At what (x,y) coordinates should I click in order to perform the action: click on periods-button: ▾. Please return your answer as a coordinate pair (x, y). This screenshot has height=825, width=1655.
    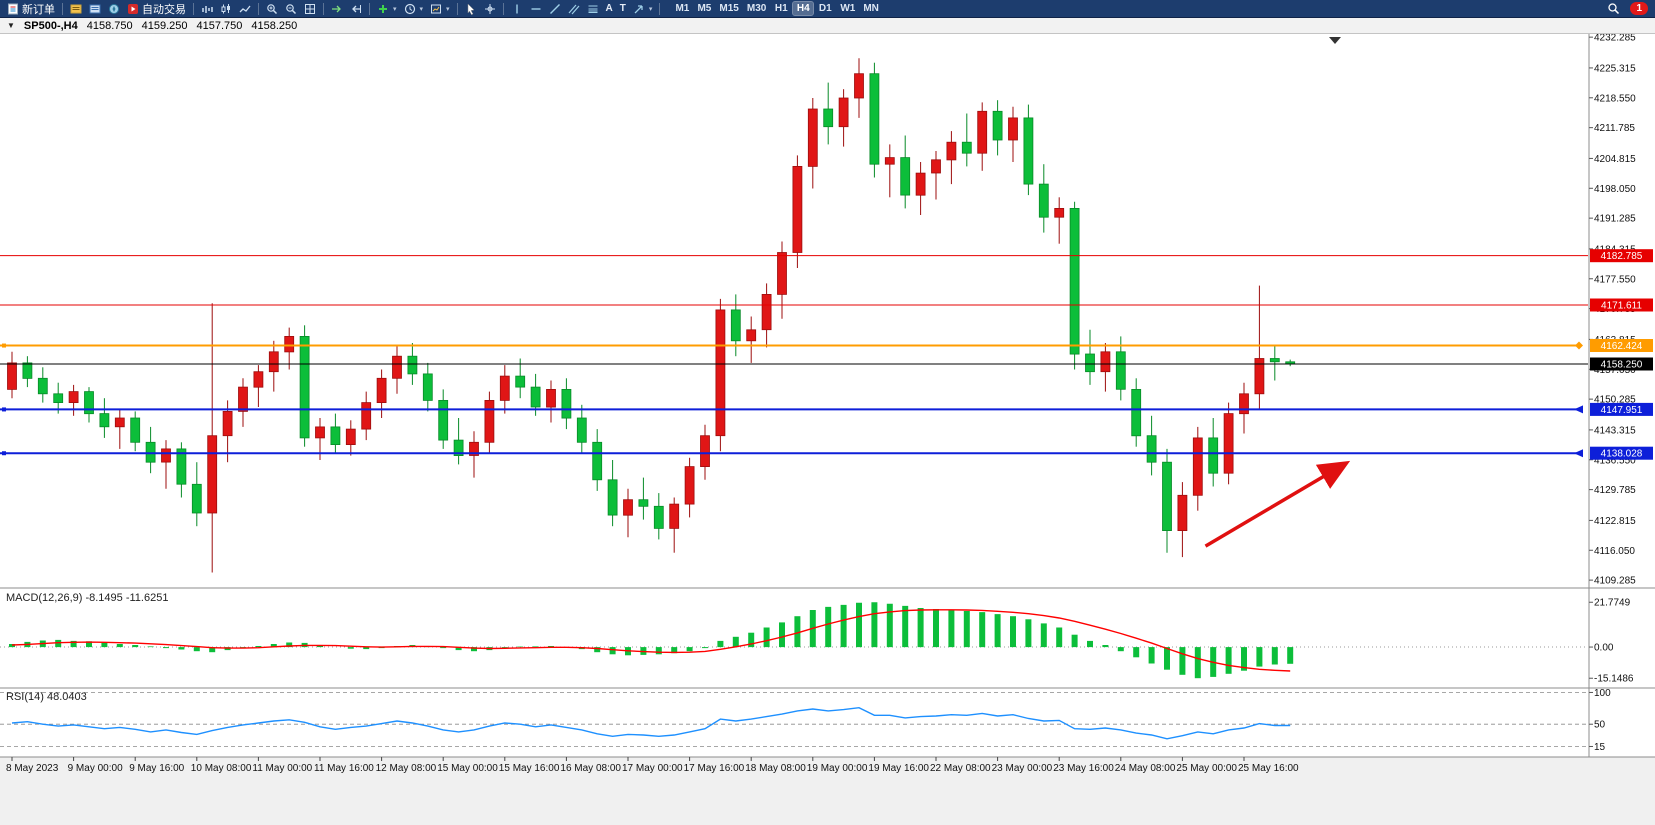
    Looking at the image, I should click on (414, 9).